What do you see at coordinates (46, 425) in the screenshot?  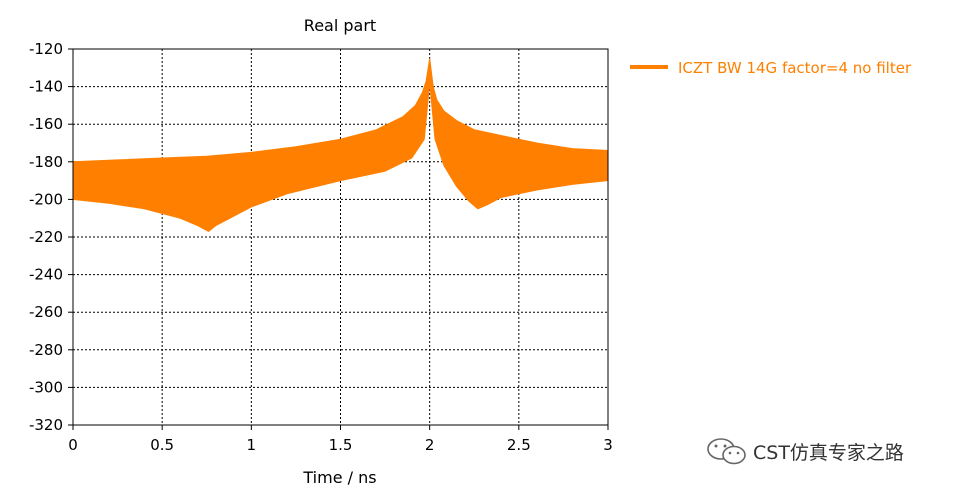 I see `y-tick-label: -320` at bounding box center [46, 425].